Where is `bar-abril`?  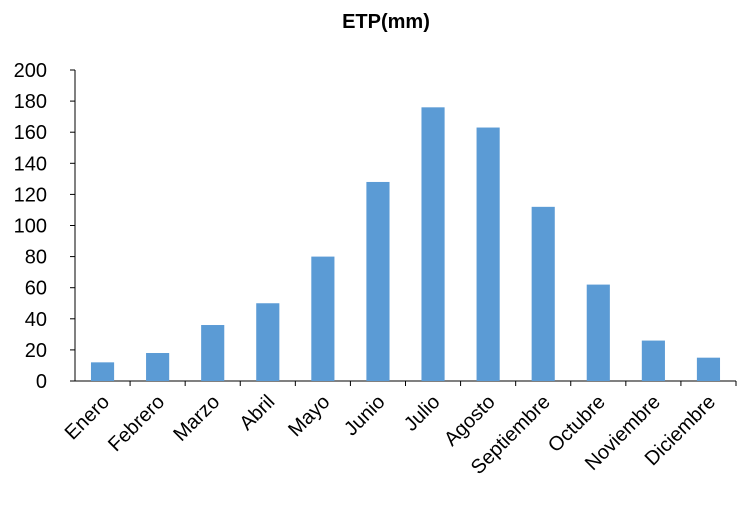 bar-abril is located at coordinates (268, 342).